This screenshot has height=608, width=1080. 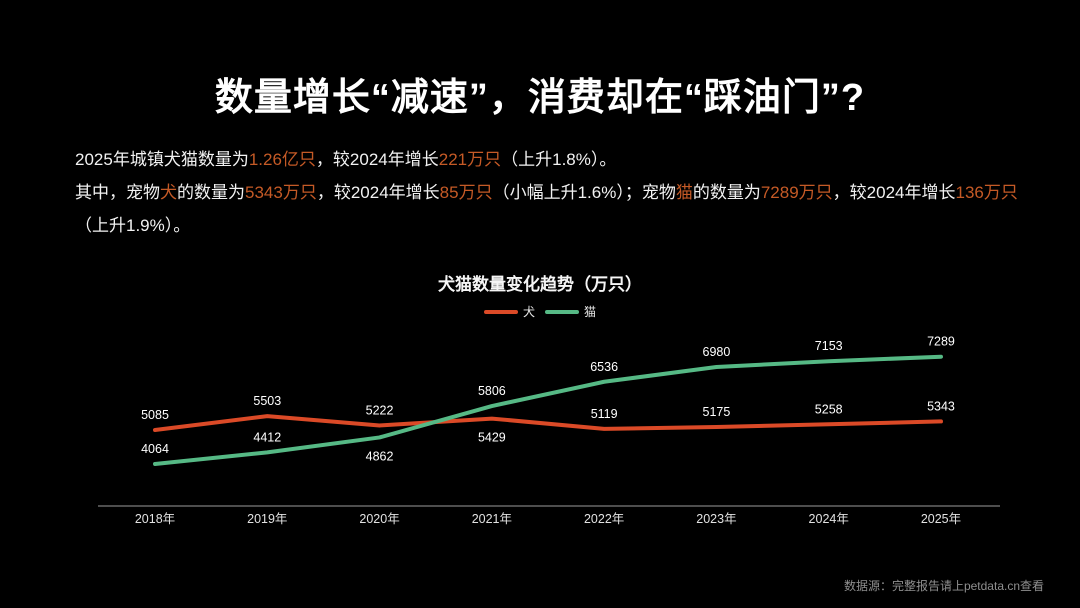 What do you see at coordinates (267, 401) in the screenshot?
I see `data-point-label: 5503` at bounding box center [267, 401].